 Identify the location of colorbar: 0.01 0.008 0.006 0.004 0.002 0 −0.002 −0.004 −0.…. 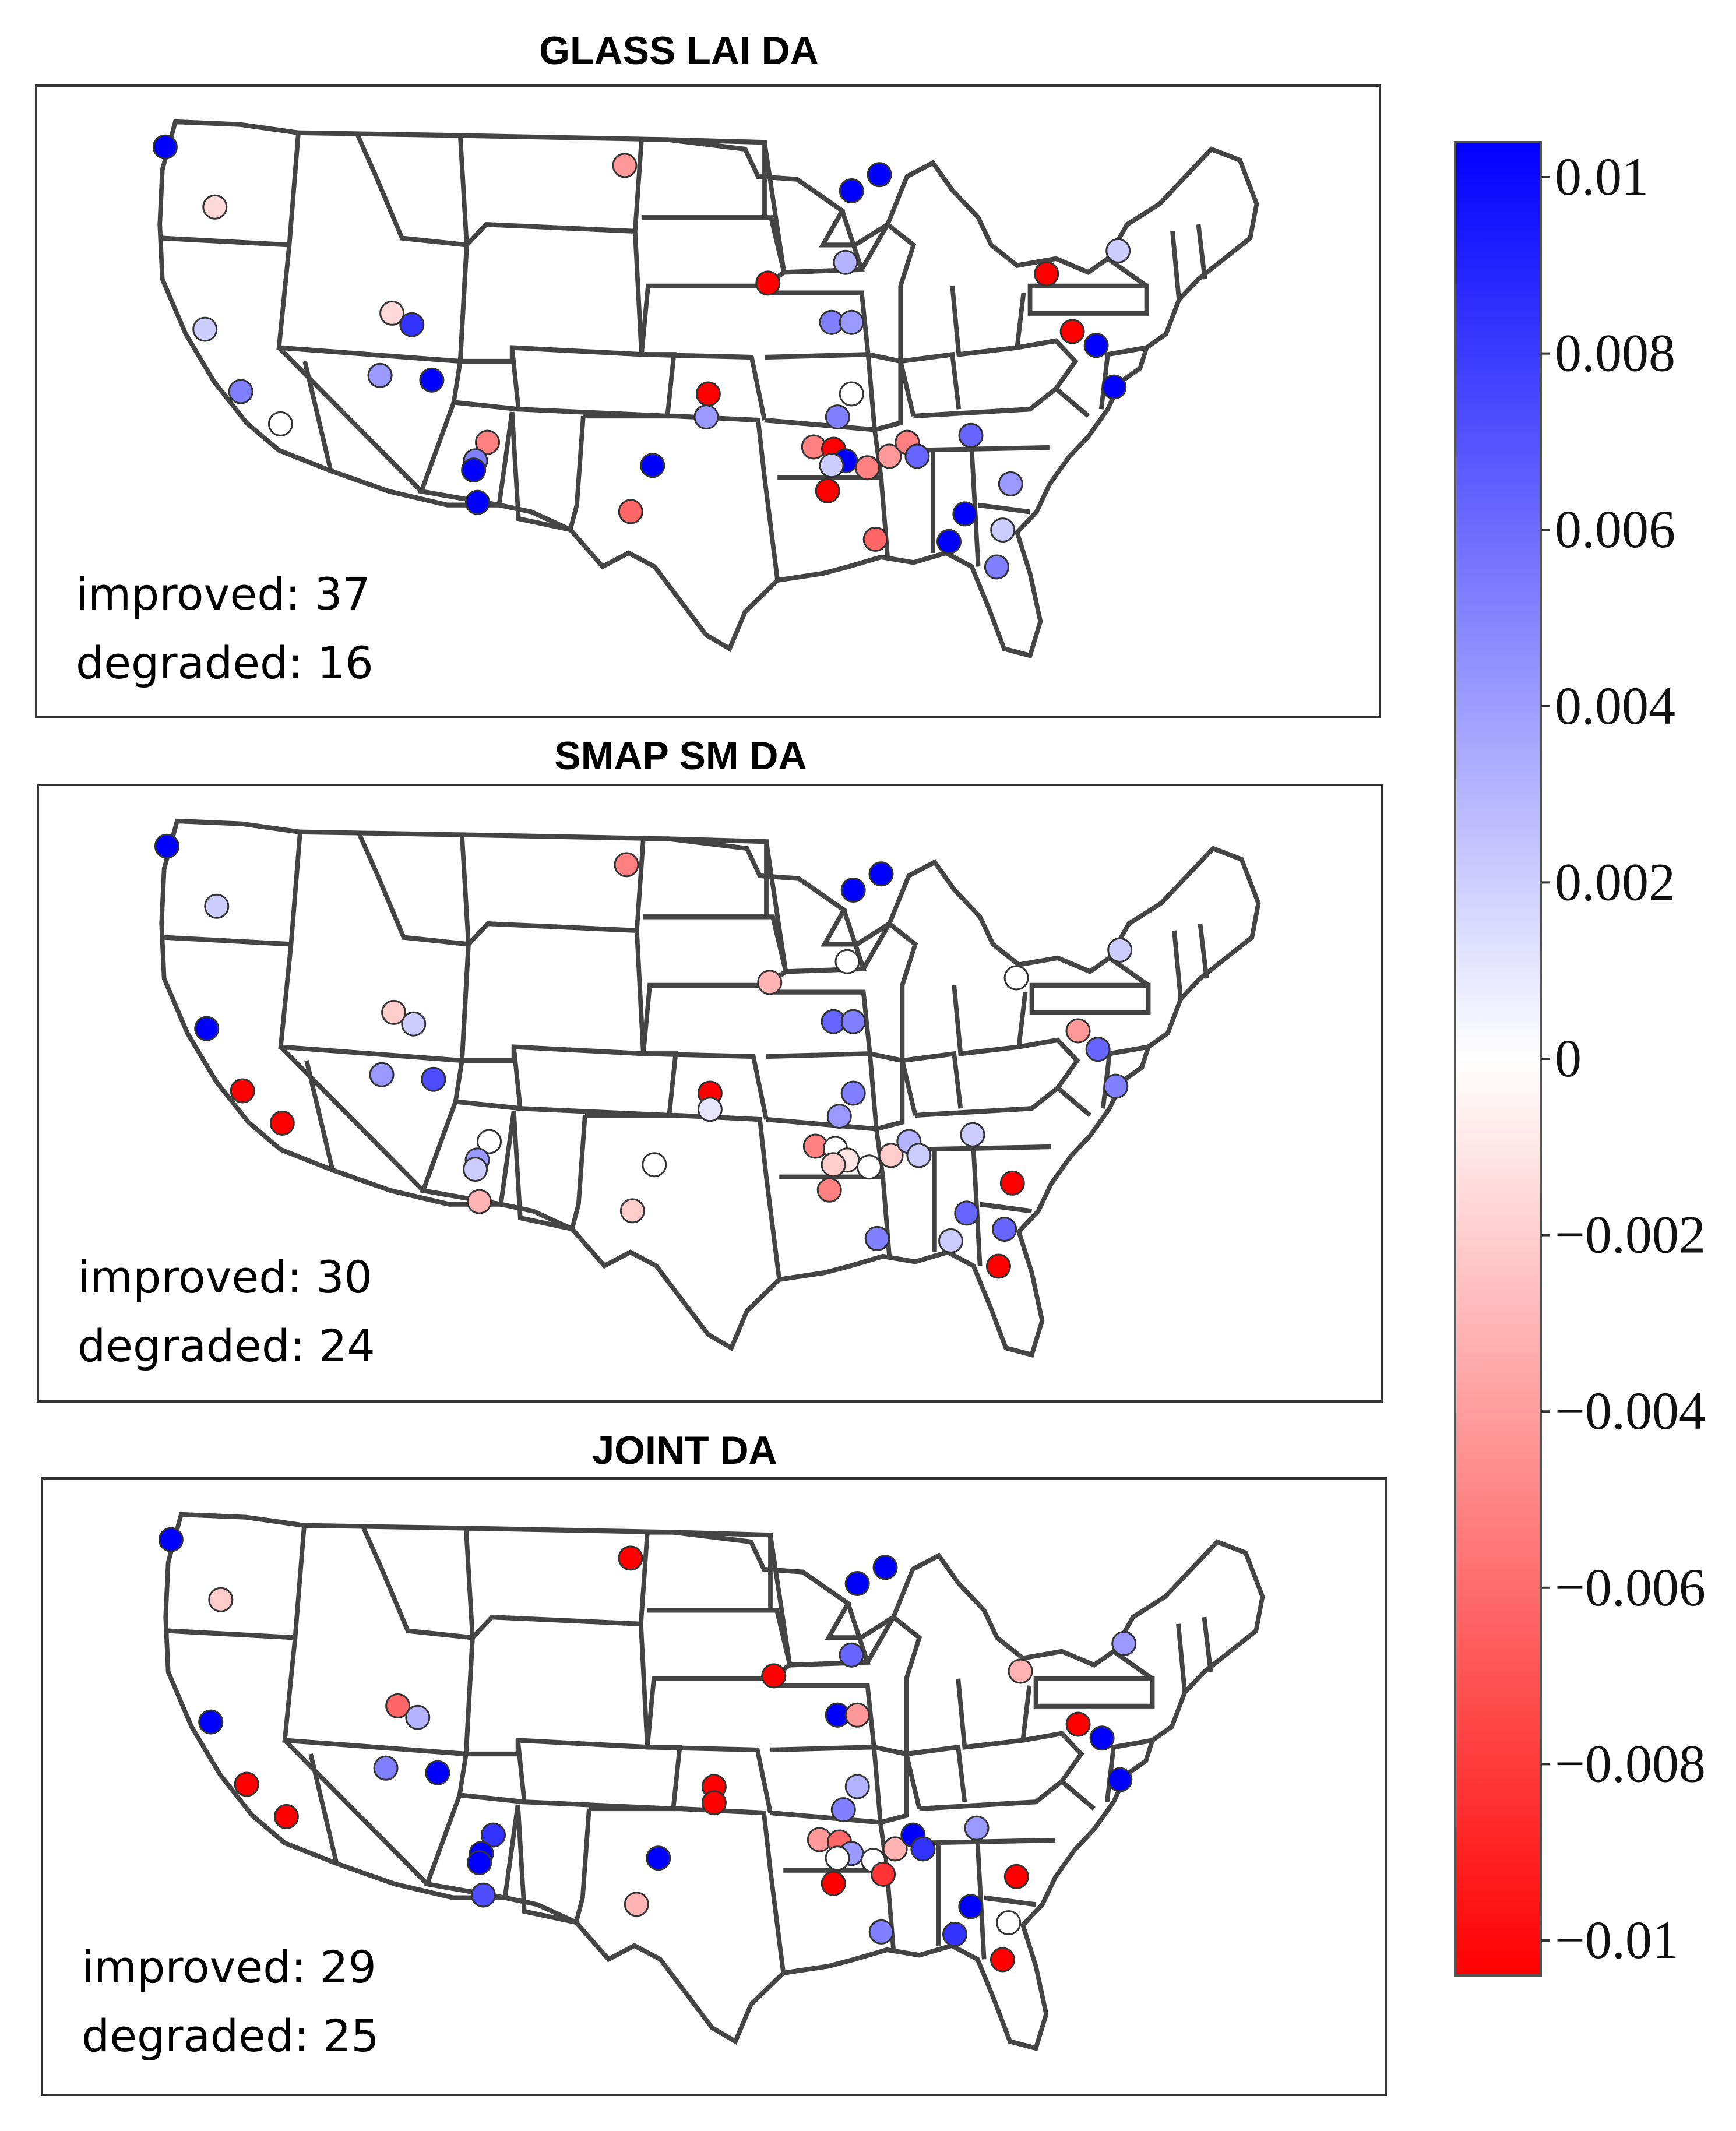
(1580, 1059).